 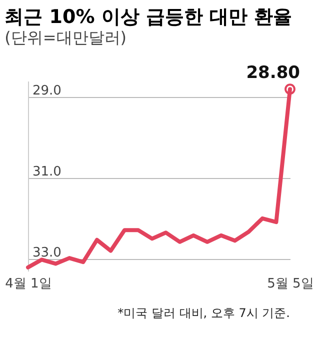 What do you see at coordinates (290, 284) in the screenshot?
I see `x-tick-label: 5월 5일` at bounding box center [290, 284].